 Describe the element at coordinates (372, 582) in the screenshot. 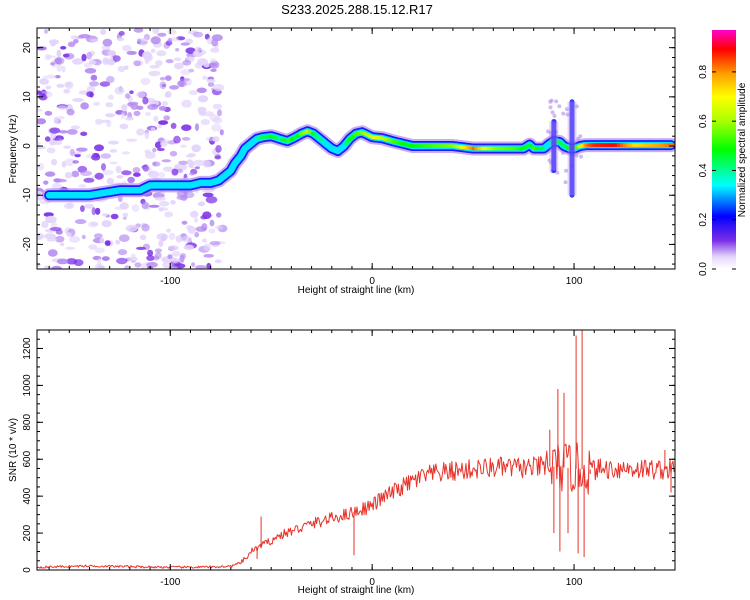

I see `snr-xtick-label: 0` at that location.